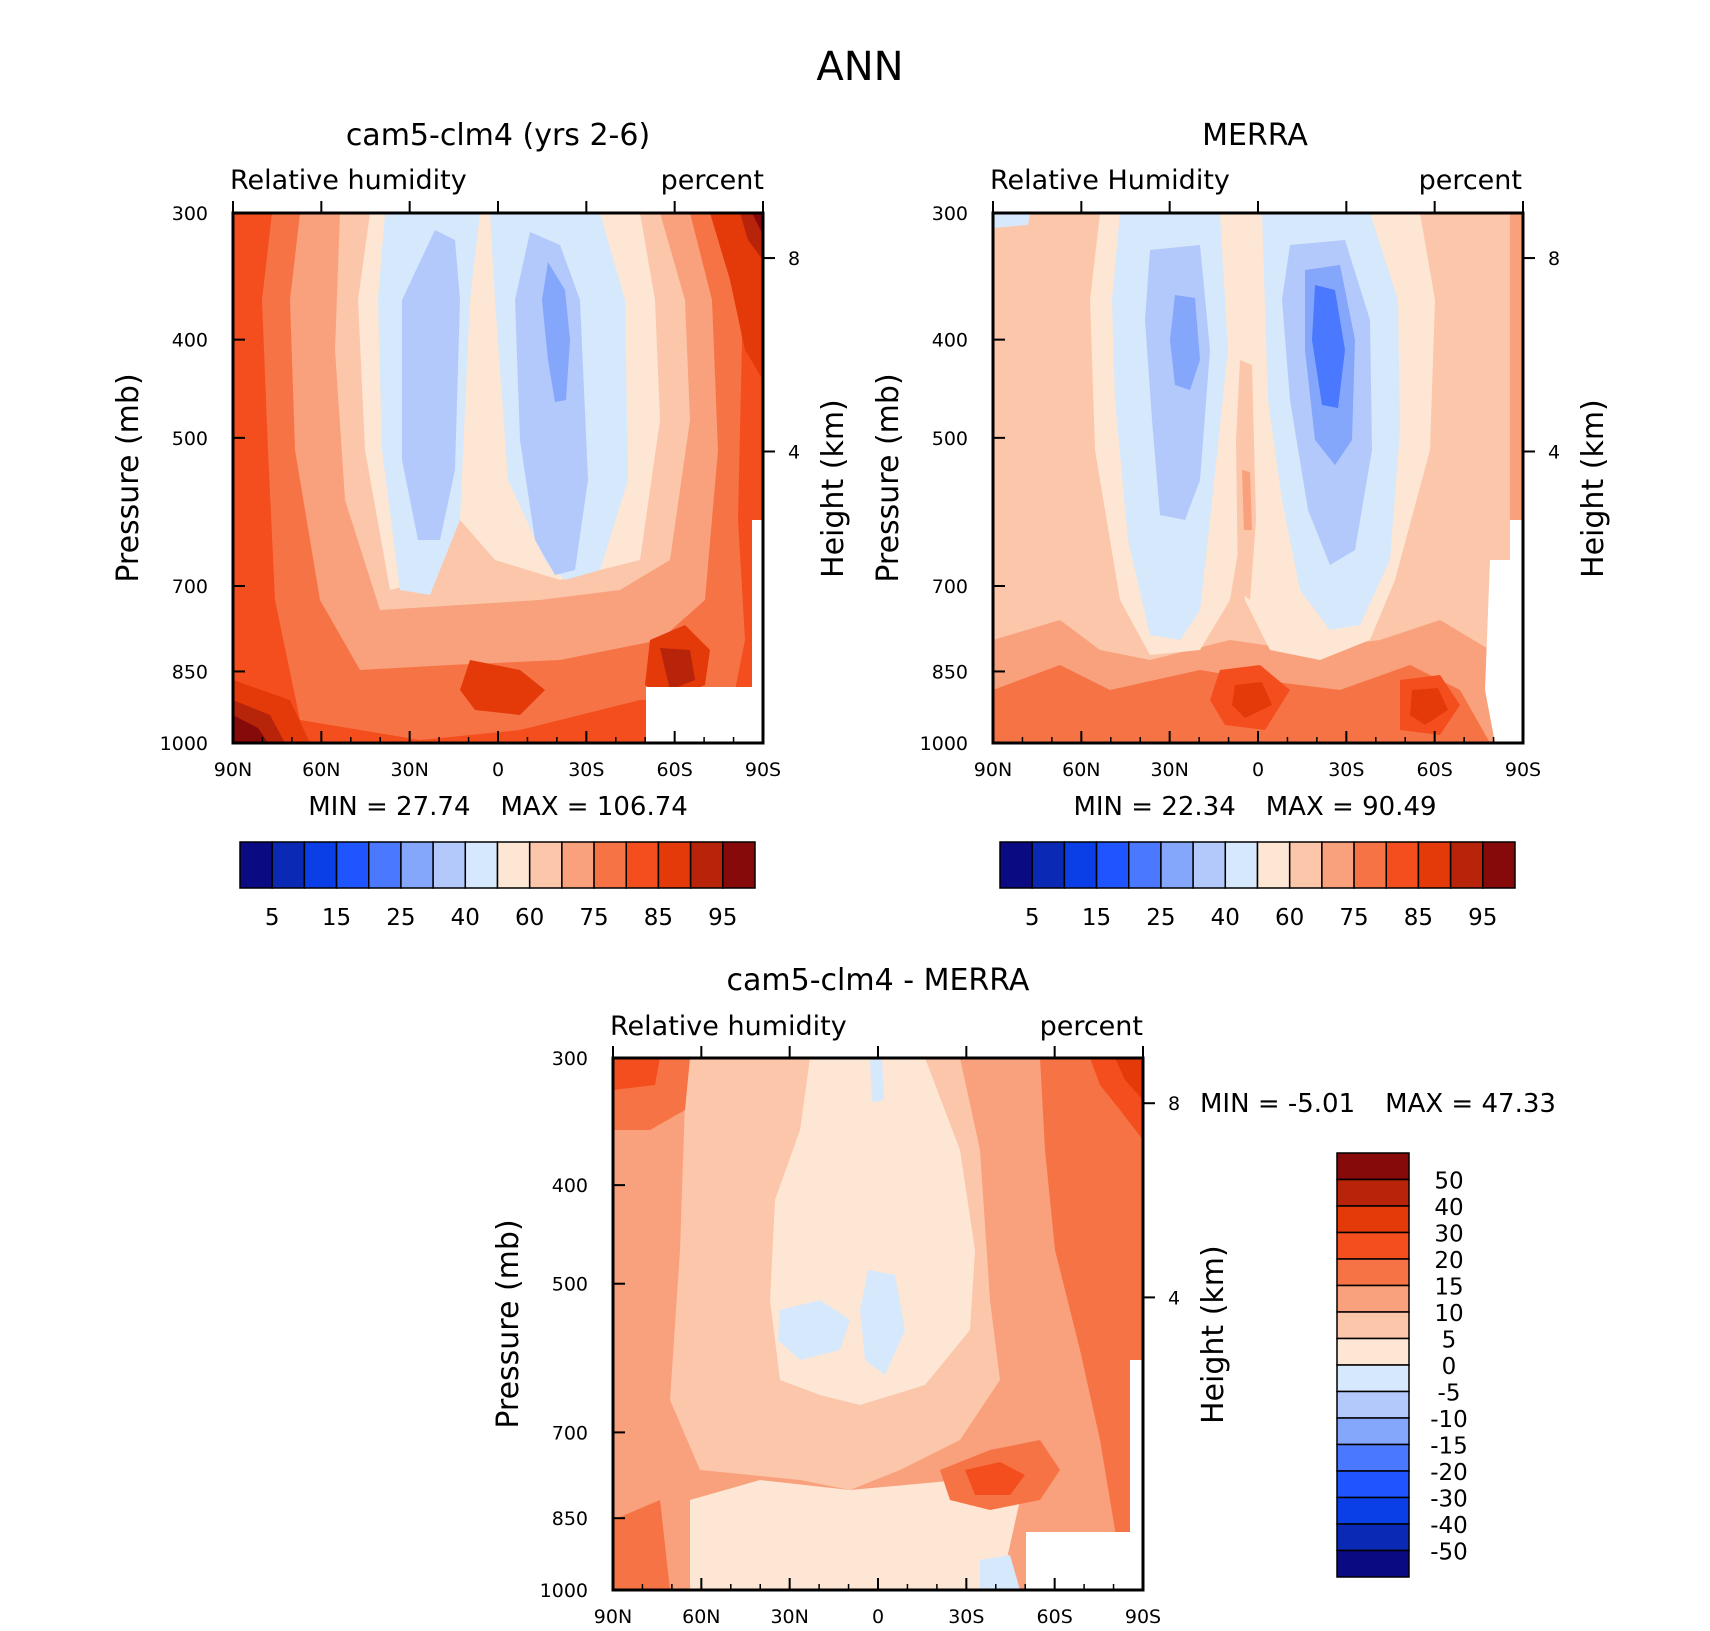  What do you see at coordinates (348, 180) in the screenshot?
I see `panel-model-variable-label: Relative humidity` at bounding box center [348, 180].